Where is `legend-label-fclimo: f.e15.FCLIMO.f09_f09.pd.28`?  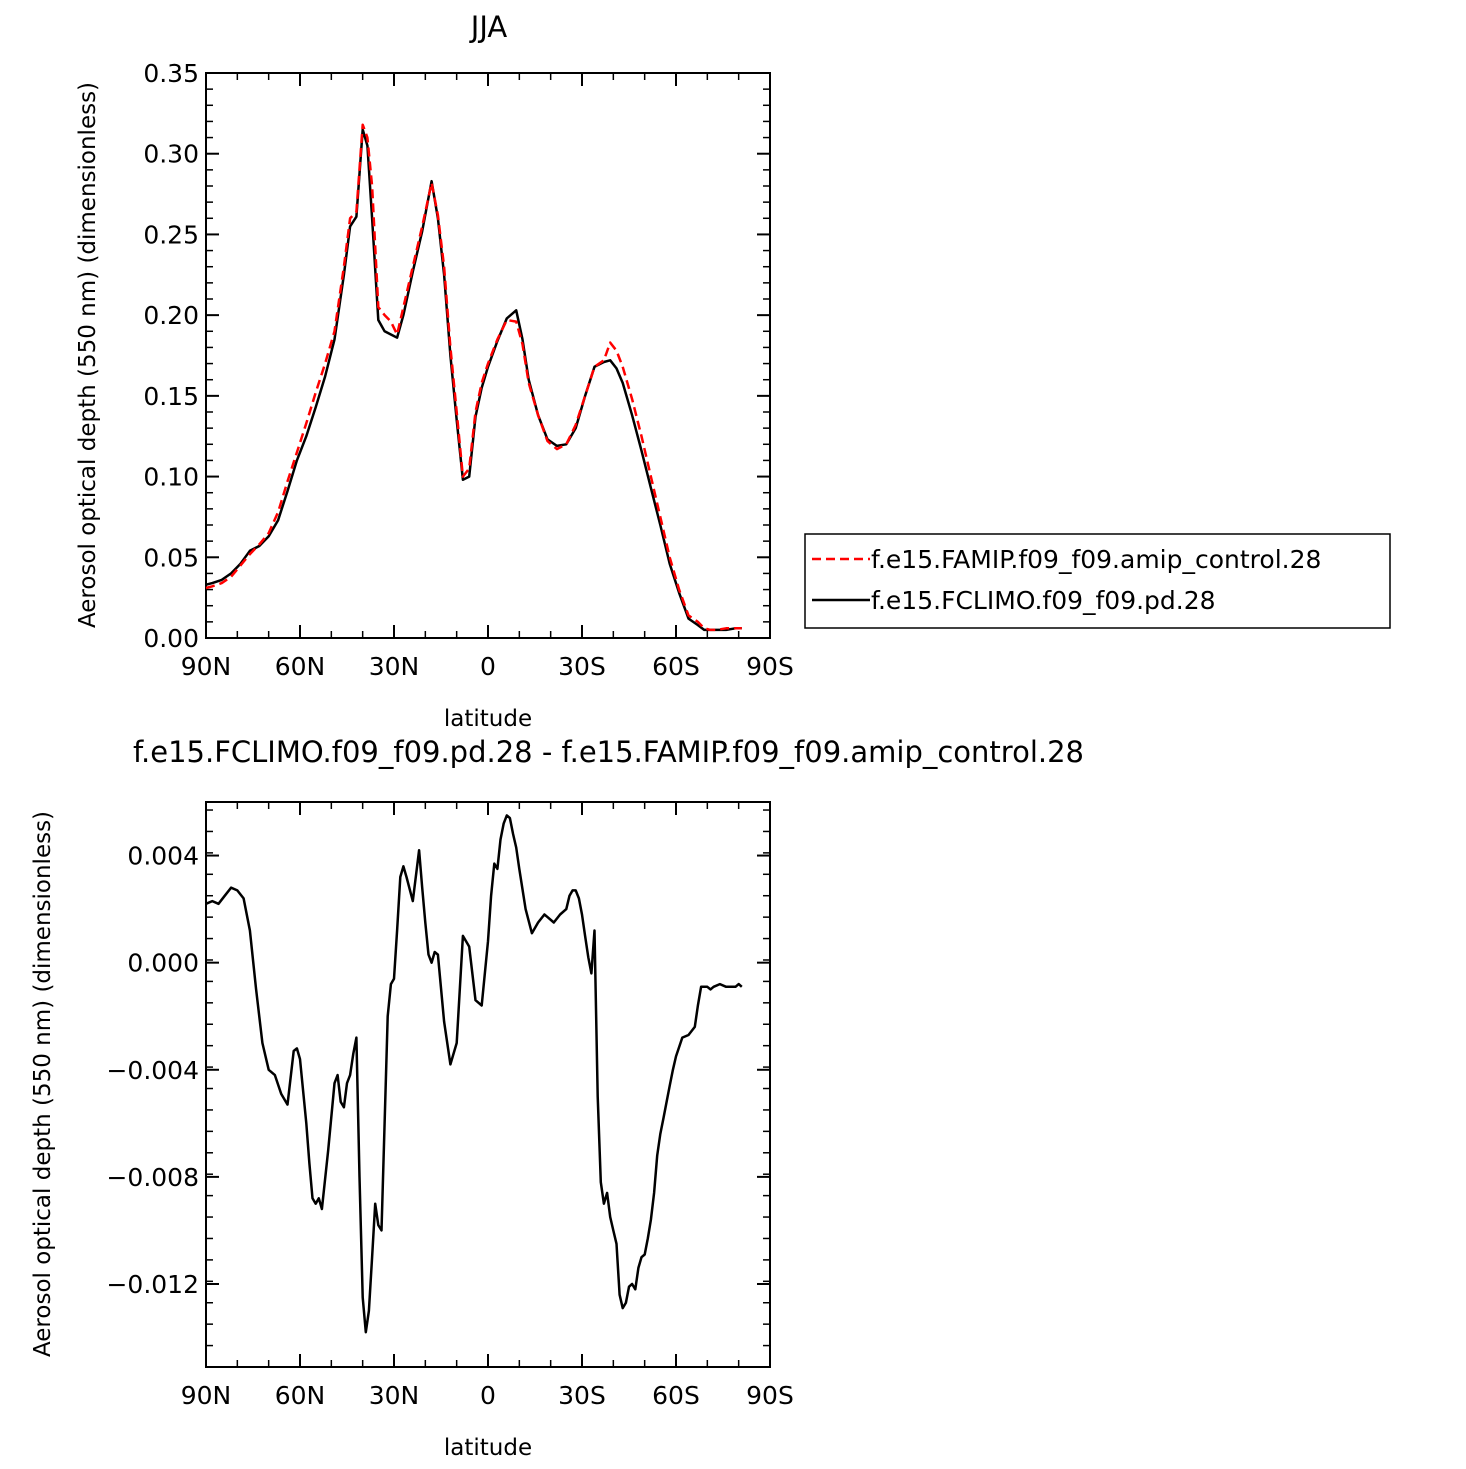 legend-label-fclimo: f.e15.FCLIMO.f09_f09.pd.28 is located at coordinates (1043, 600).